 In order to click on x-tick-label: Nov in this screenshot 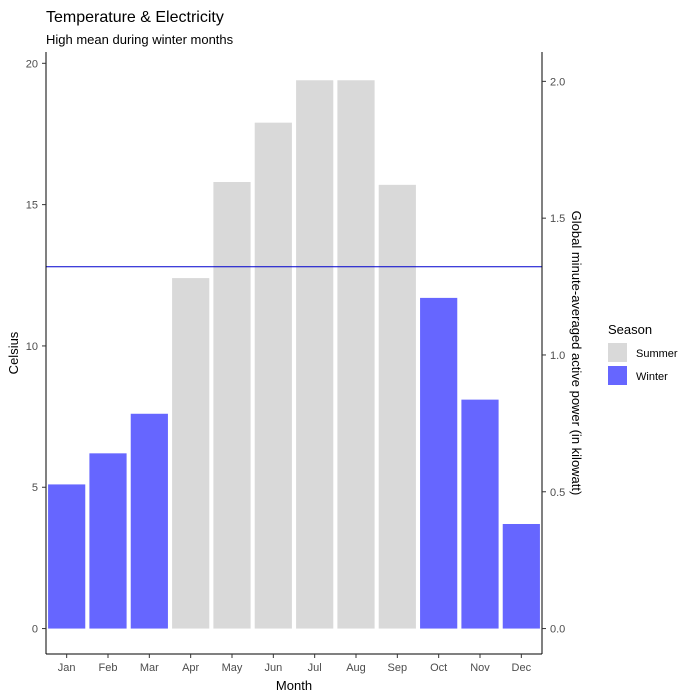, I will do `click(480, 668)`.